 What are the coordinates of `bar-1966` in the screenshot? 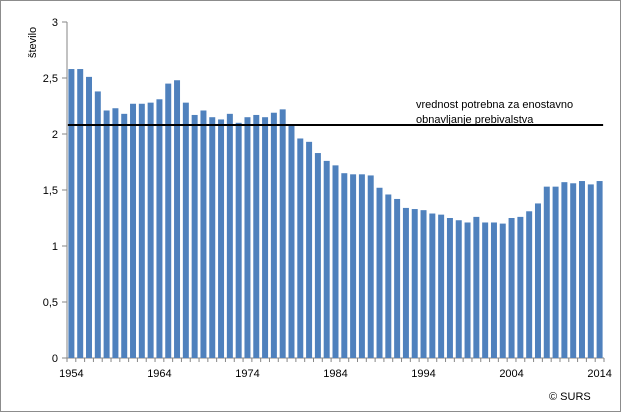 It's located at (177, 219).